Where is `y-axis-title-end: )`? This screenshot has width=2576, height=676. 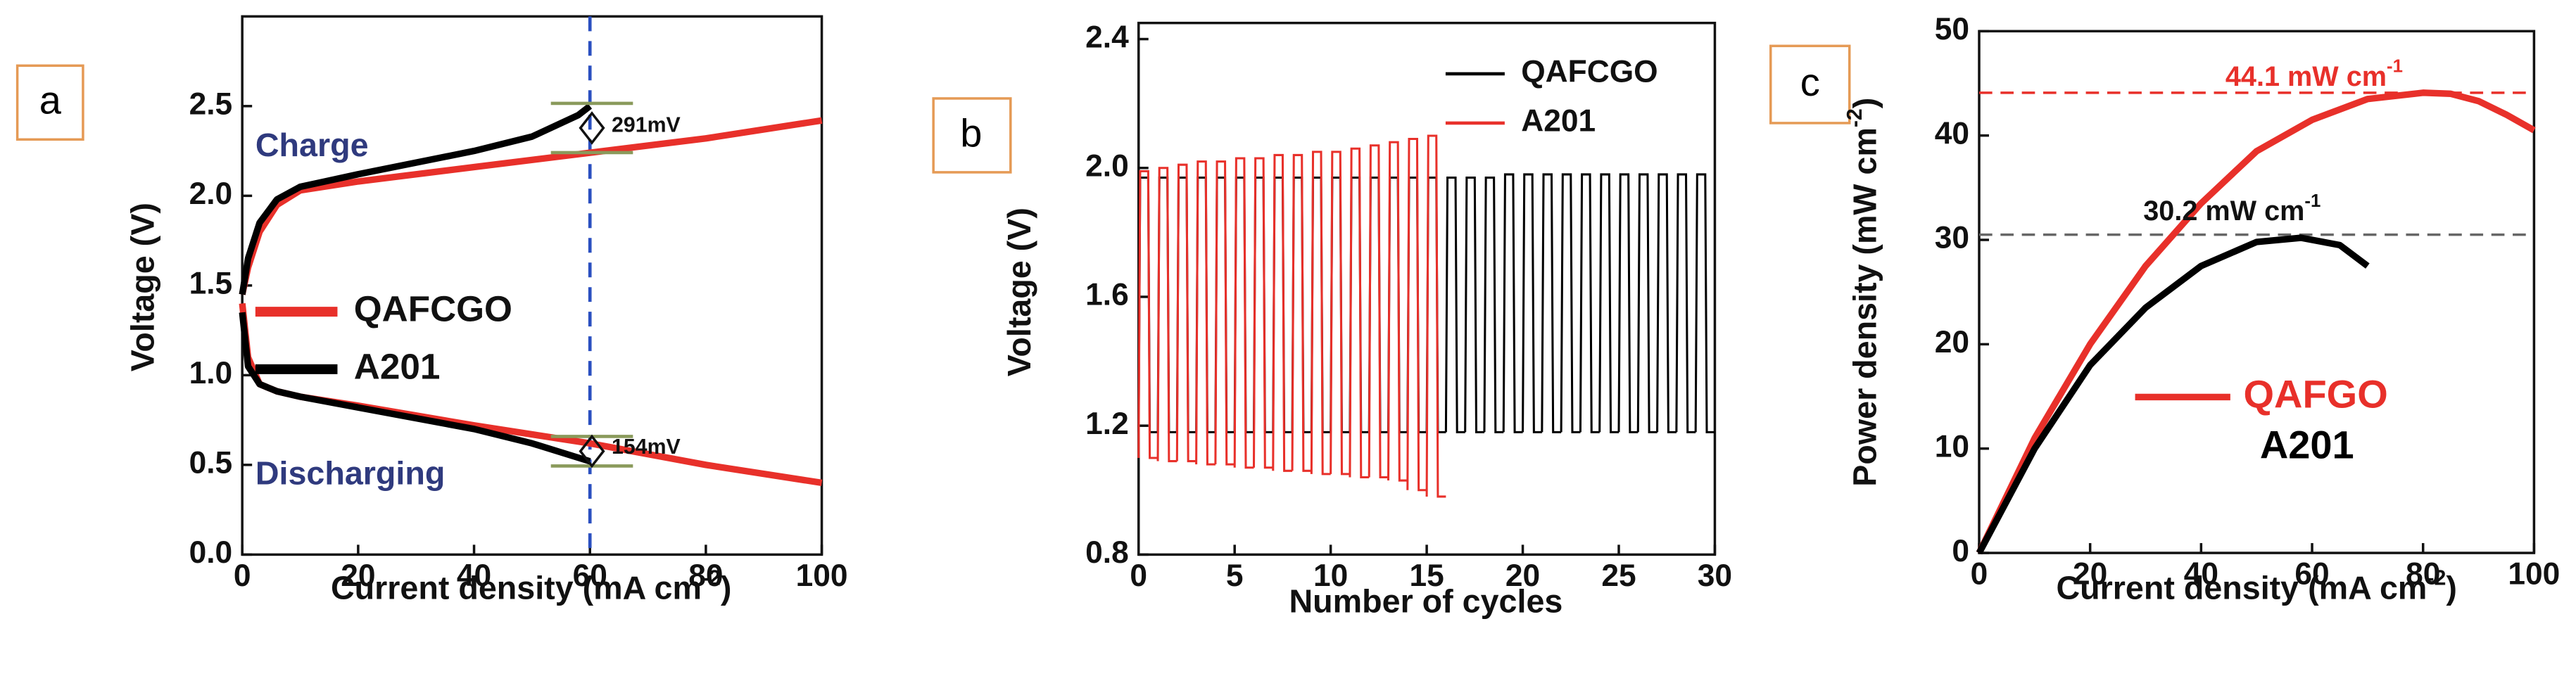
y-axis-title-end: ) is located at coordinates (1865, 103).